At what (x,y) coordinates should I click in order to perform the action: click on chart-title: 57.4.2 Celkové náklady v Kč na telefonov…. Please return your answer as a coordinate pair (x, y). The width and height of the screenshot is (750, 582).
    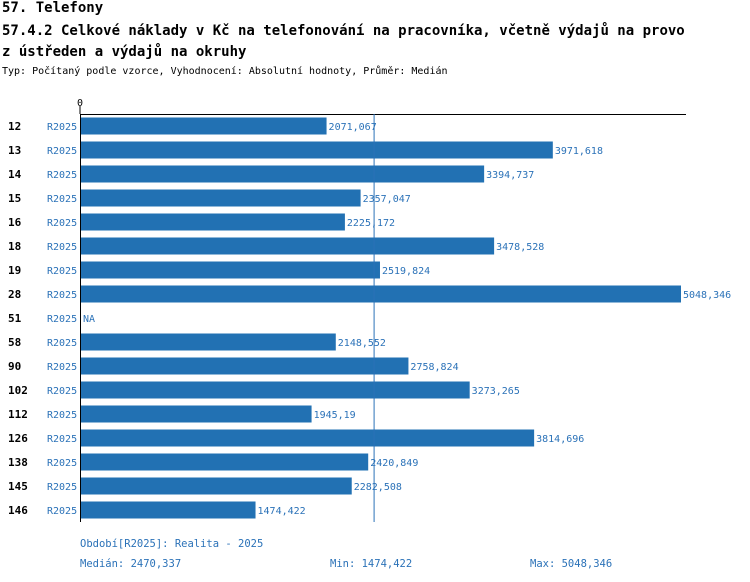
    Looking at the image, I should click on (375, 42).